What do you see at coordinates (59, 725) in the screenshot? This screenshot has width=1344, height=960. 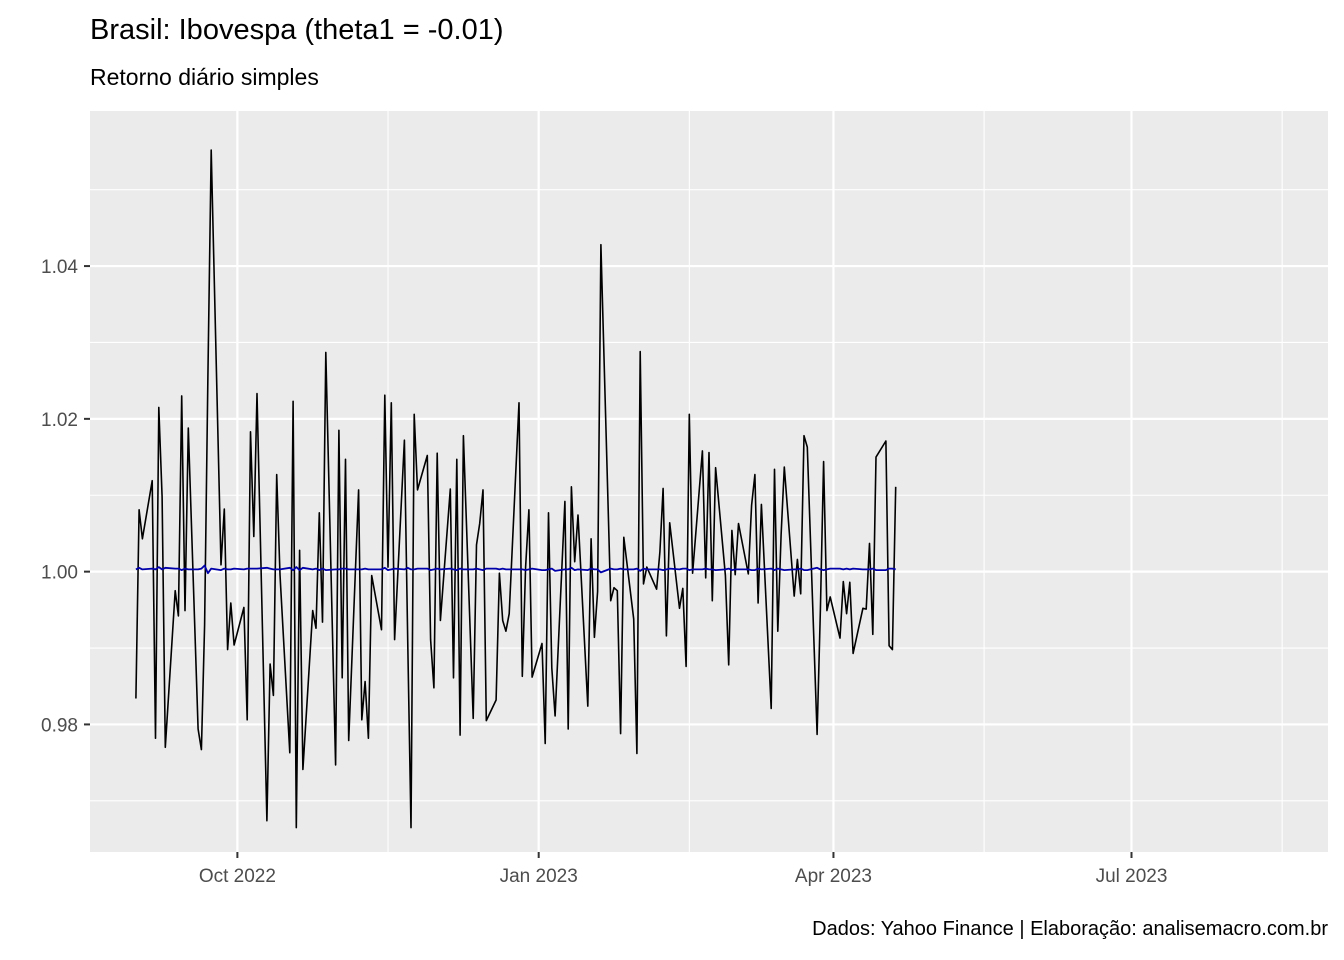 I see `y-tick-label: 0.98` at bounding box center [59, 725].